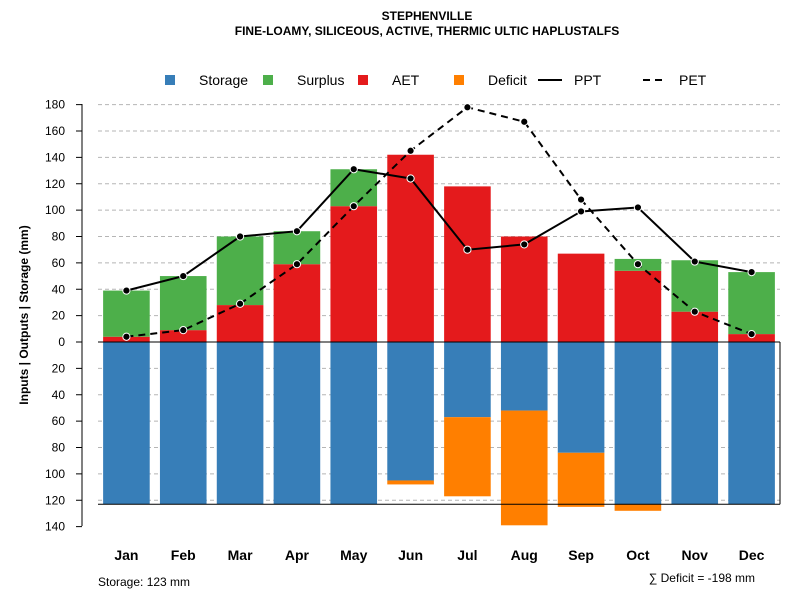  Describe the element at coordinates (693, 80) in the screenshot. I see `legend-pet-label: PET` at that location.